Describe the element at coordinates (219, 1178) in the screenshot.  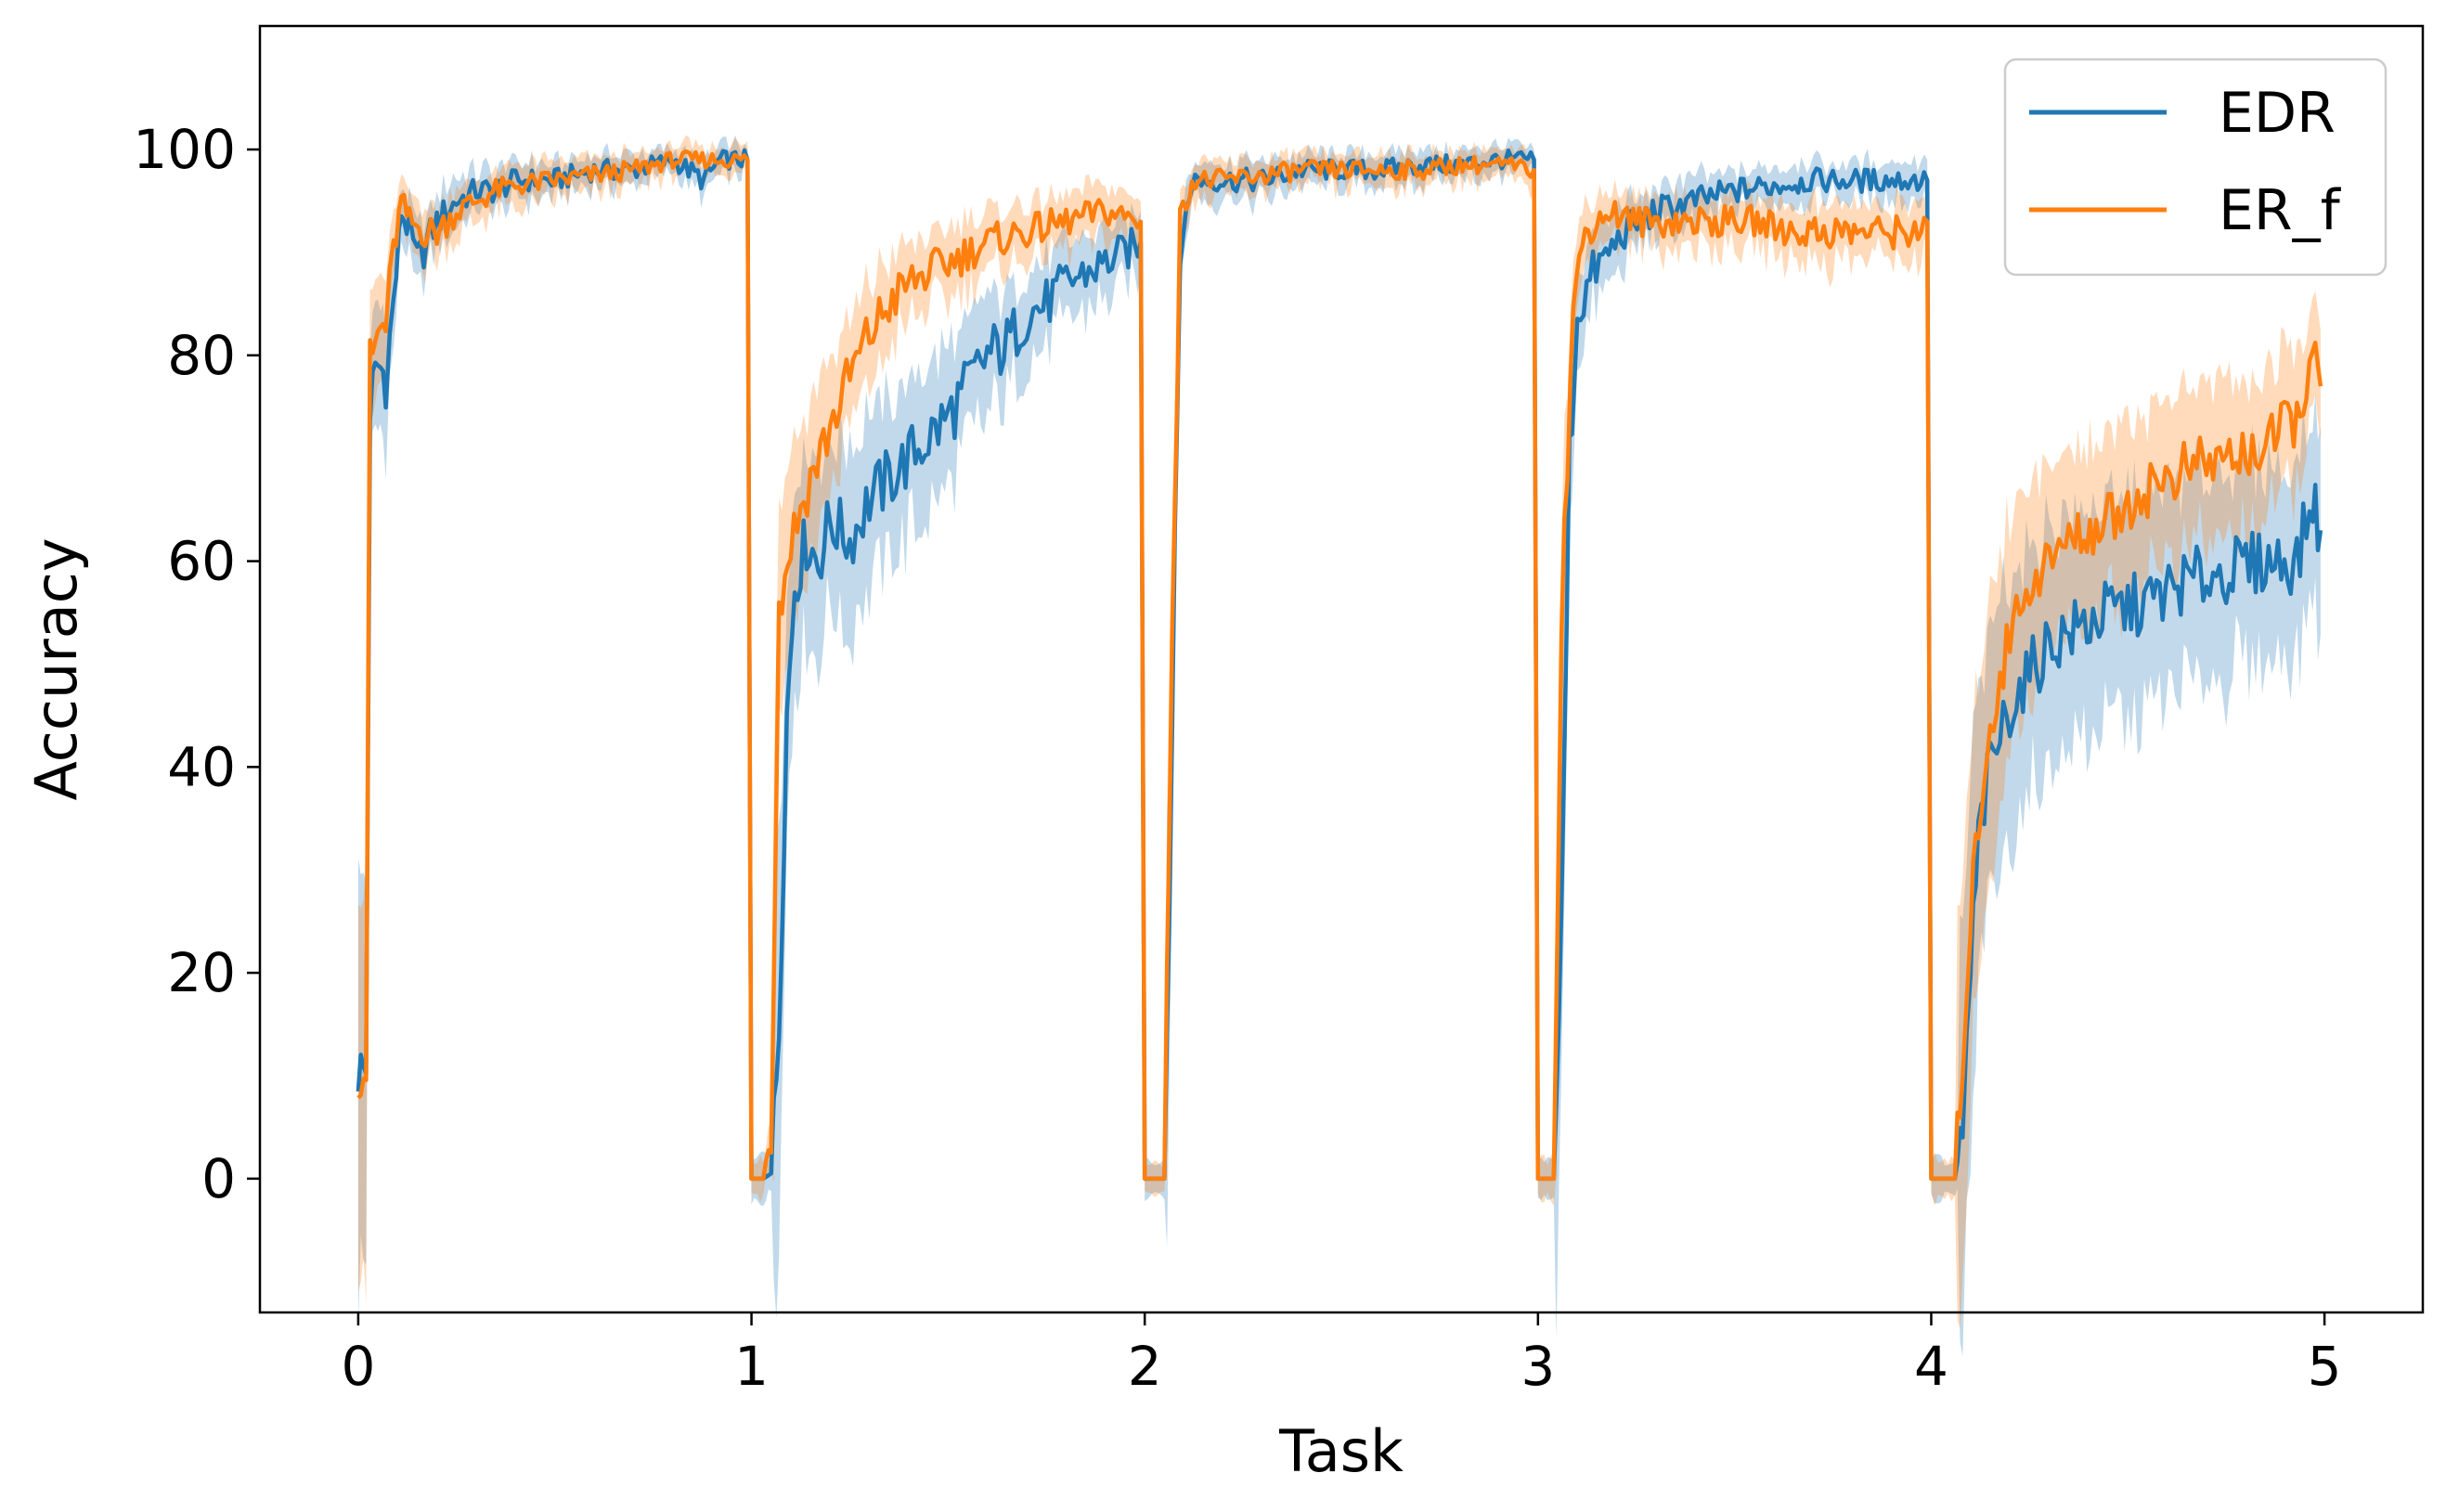
I see `y-tick-label: 0` at that location.